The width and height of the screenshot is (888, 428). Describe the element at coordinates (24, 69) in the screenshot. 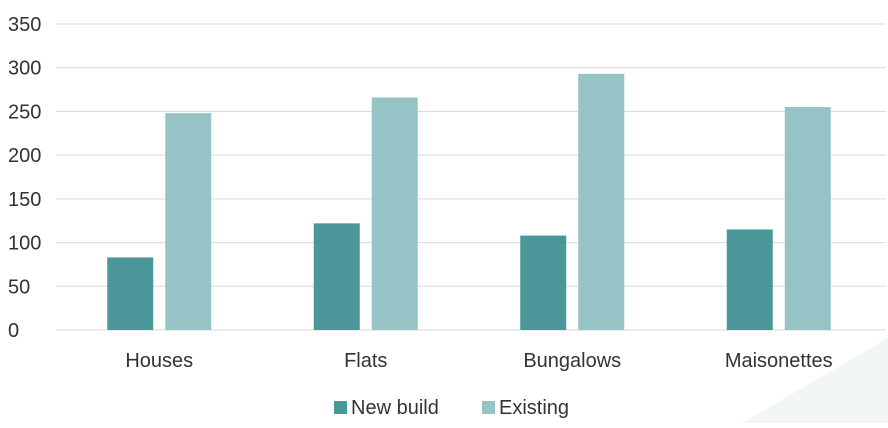

I see `y-tick-label: 300` at that location.